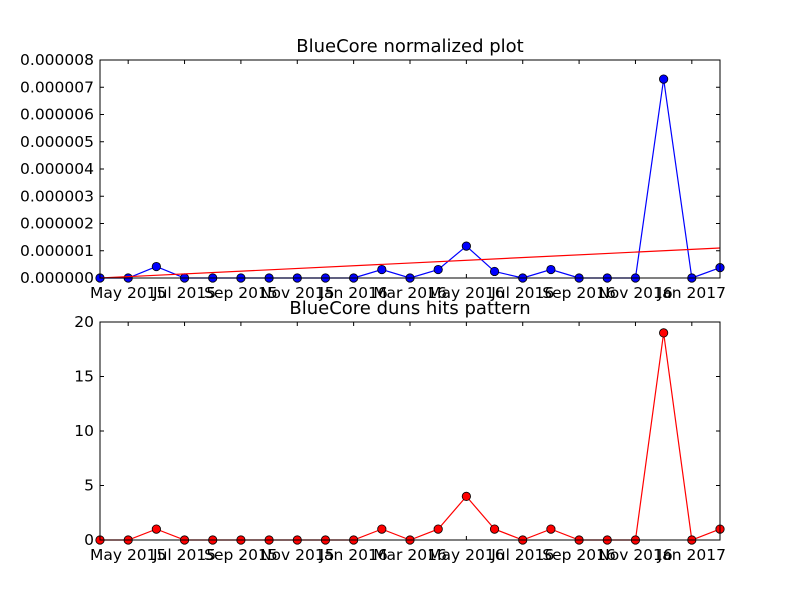 The width and height of the screenshot is (800, 600). Describe the element at coordinates (579, 555) in the screenshot. I see `bottom-x-tick-label: Sep 2016` at that location.